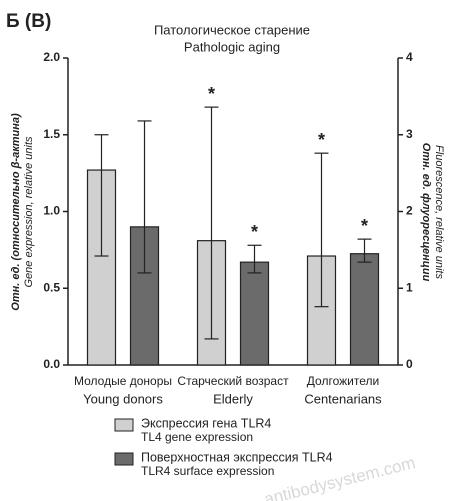 This screenshot has width=454, height=501. I want to click on y-label-en: Gene expression, relative units, so click(29, 212).